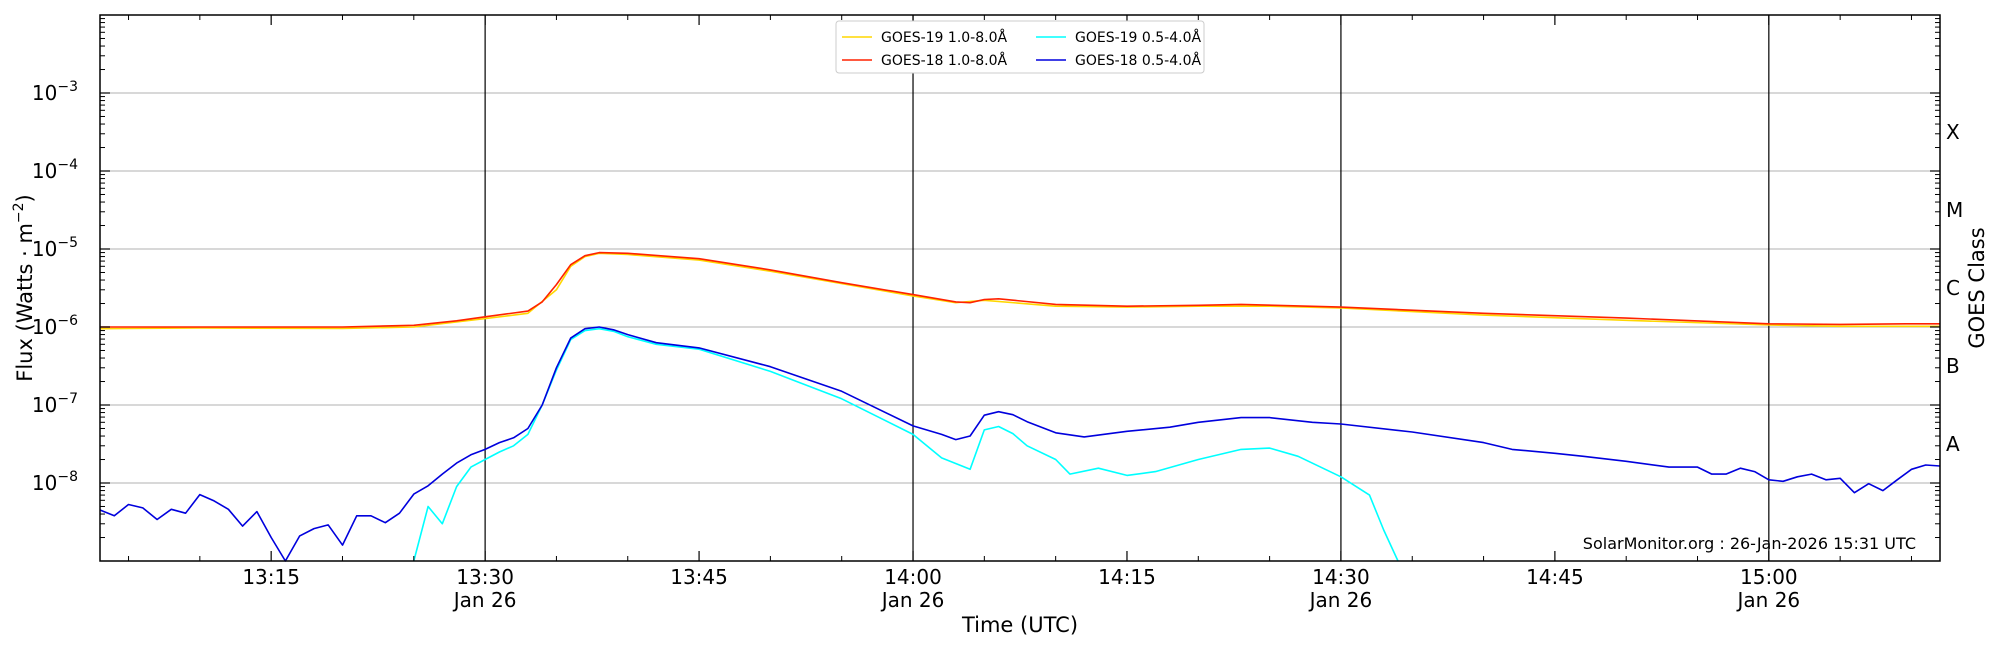 The image size is (2000, 650). I want to click on x-tick-label: 13:30, so click(485, 577).